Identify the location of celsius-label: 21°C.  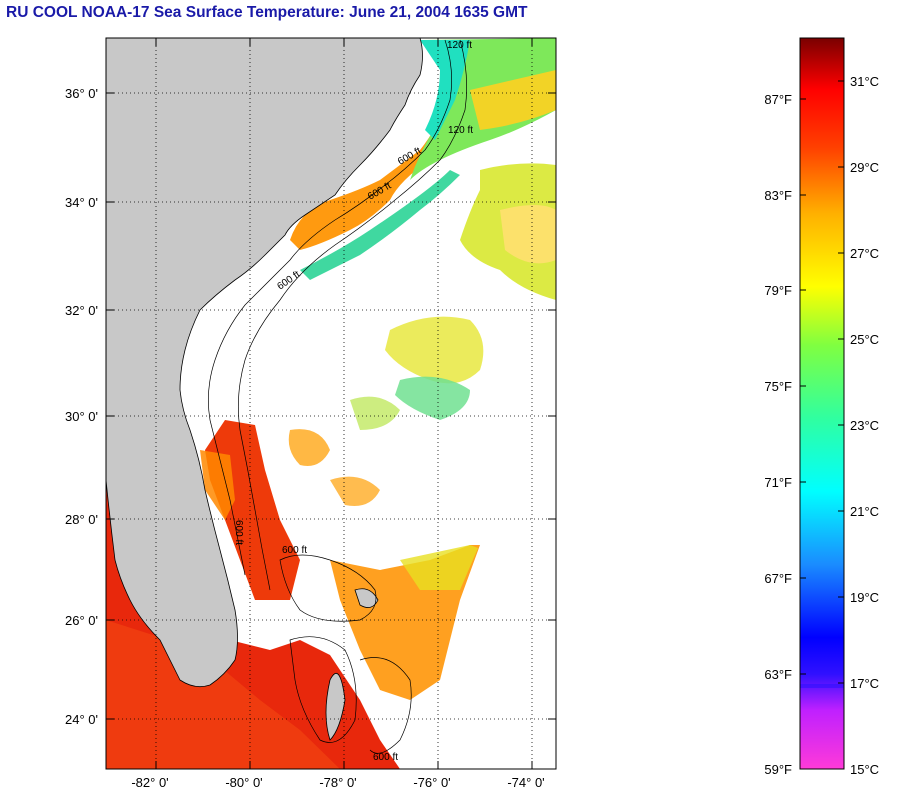
(864, 511).